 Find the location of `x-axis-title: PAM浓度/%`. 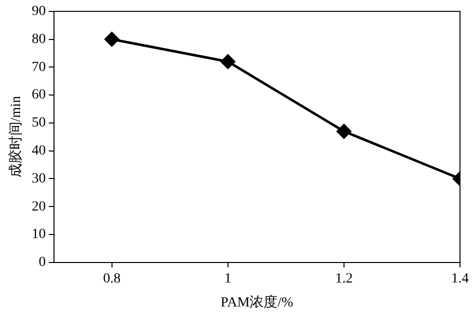

x-axis-title: PAM浓度/% is located at coordinates (257, 302).